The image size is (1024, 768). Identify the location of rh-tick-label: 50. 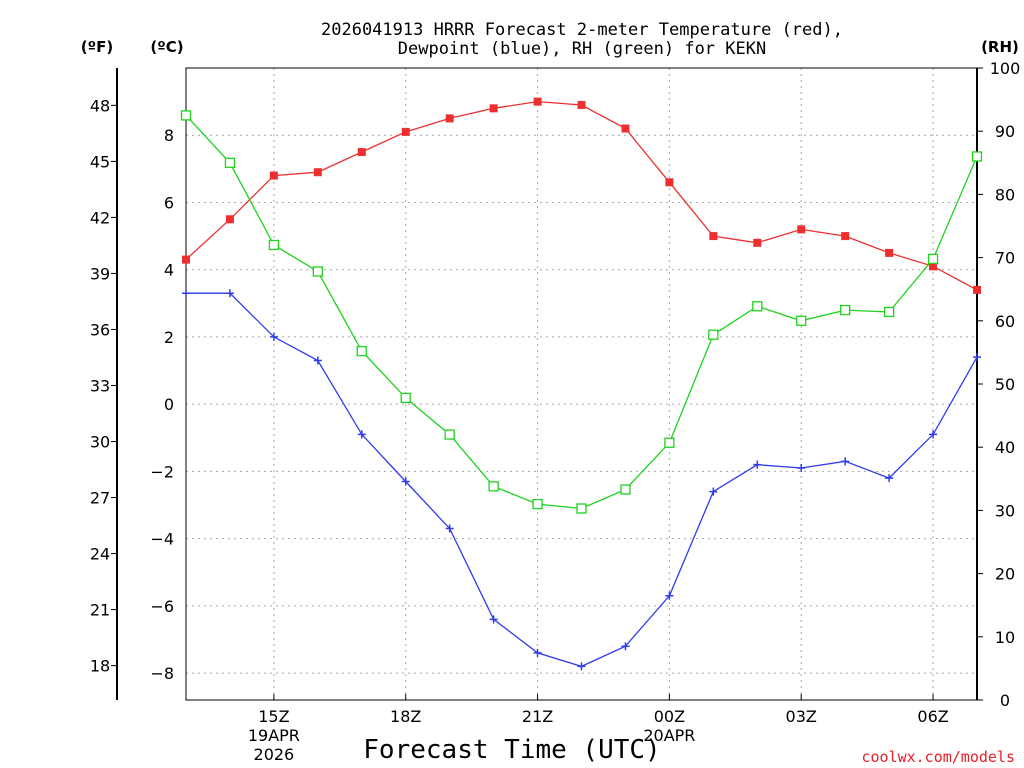
(1005, 384).